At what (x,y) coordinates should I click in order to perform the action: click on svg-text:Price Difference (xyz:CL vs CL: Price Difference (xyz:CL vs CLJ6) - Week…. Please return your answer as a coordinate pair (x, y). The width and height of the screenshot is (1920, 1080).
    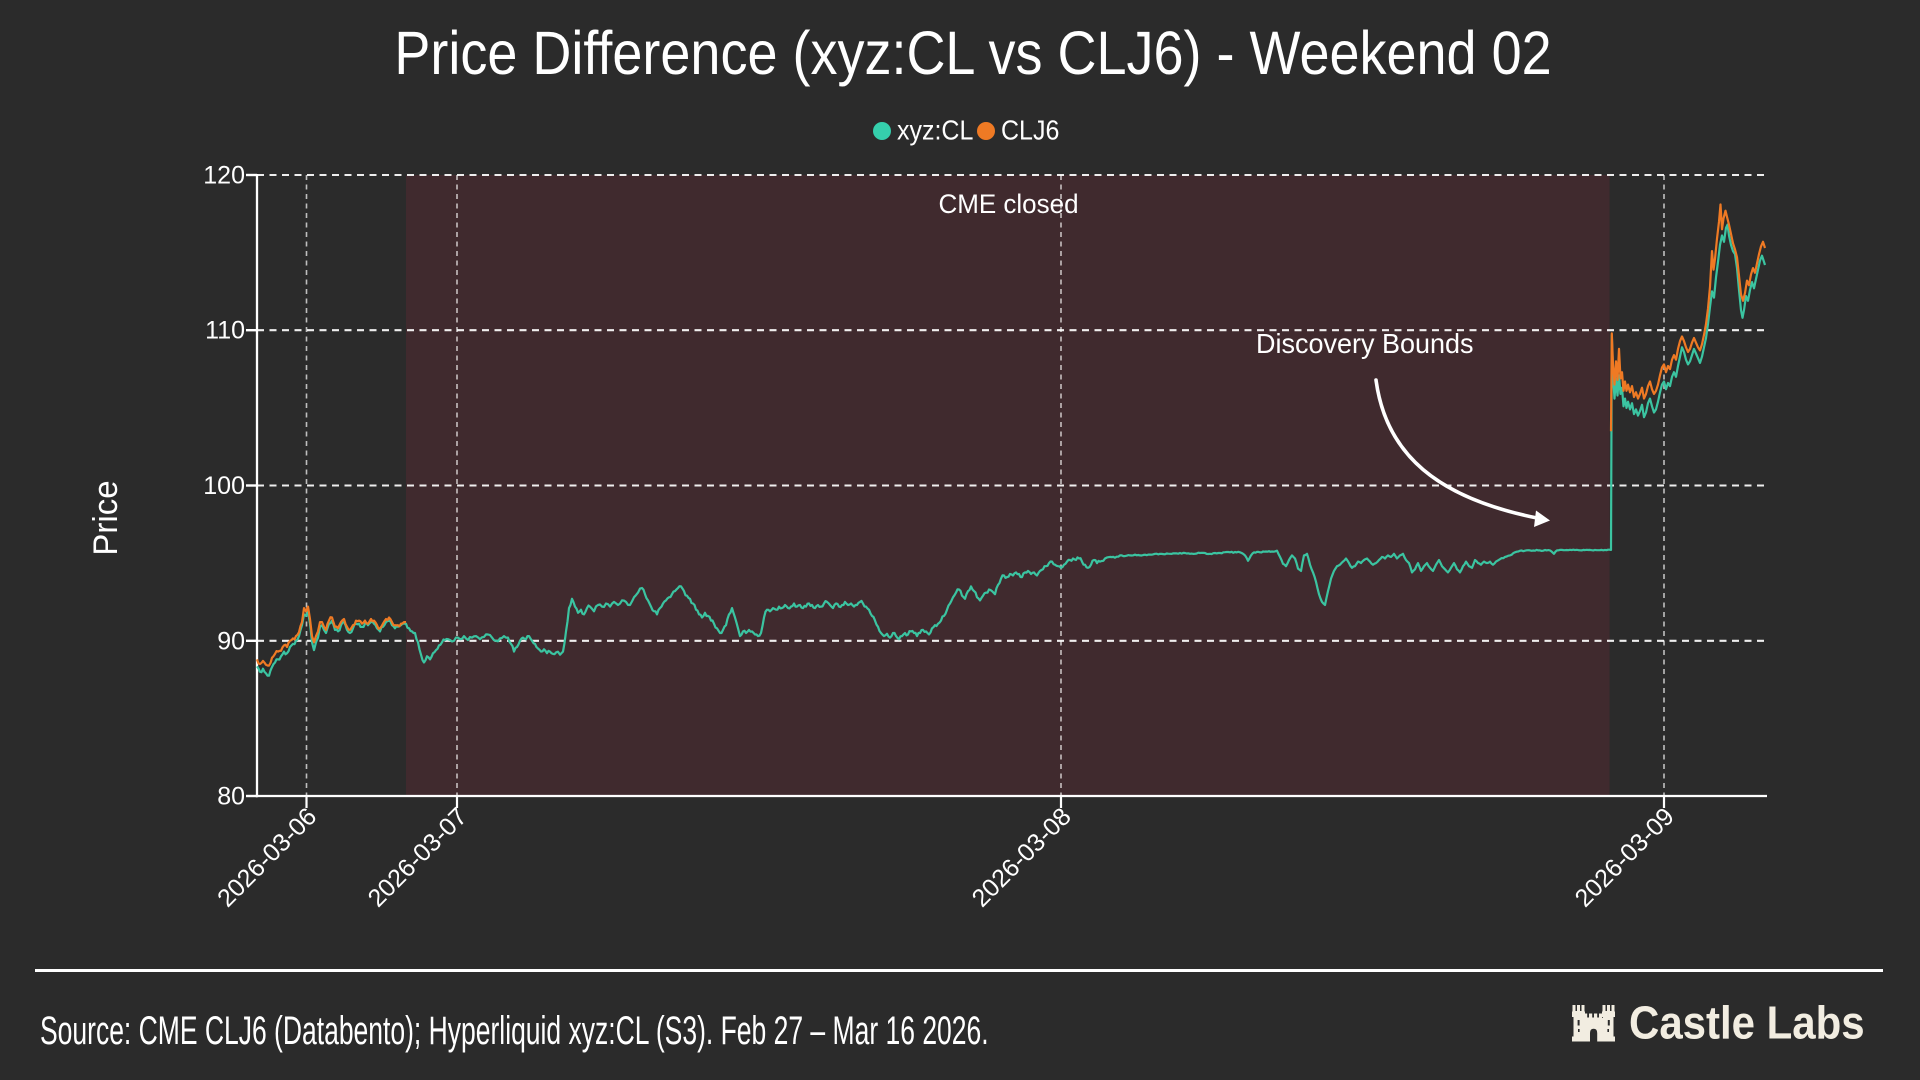
    Looking at the image, I should click on (972, 54).